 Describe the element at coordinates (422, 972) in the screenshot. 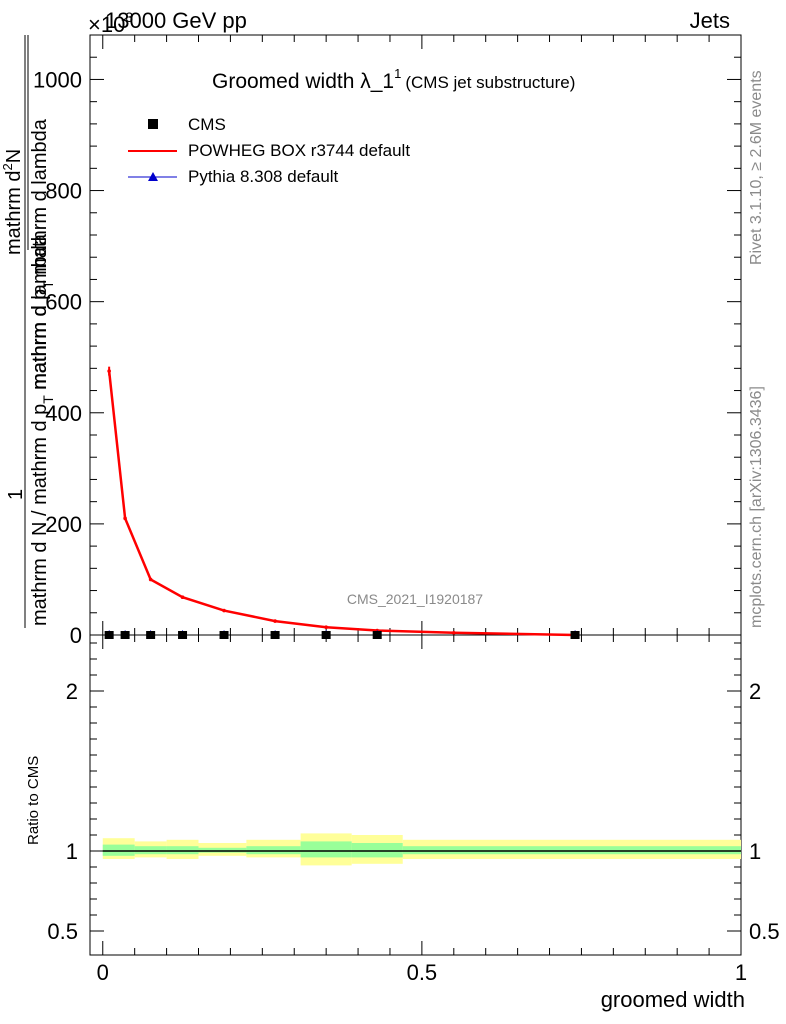

I see `x-tick-label: 0.5` at that location.